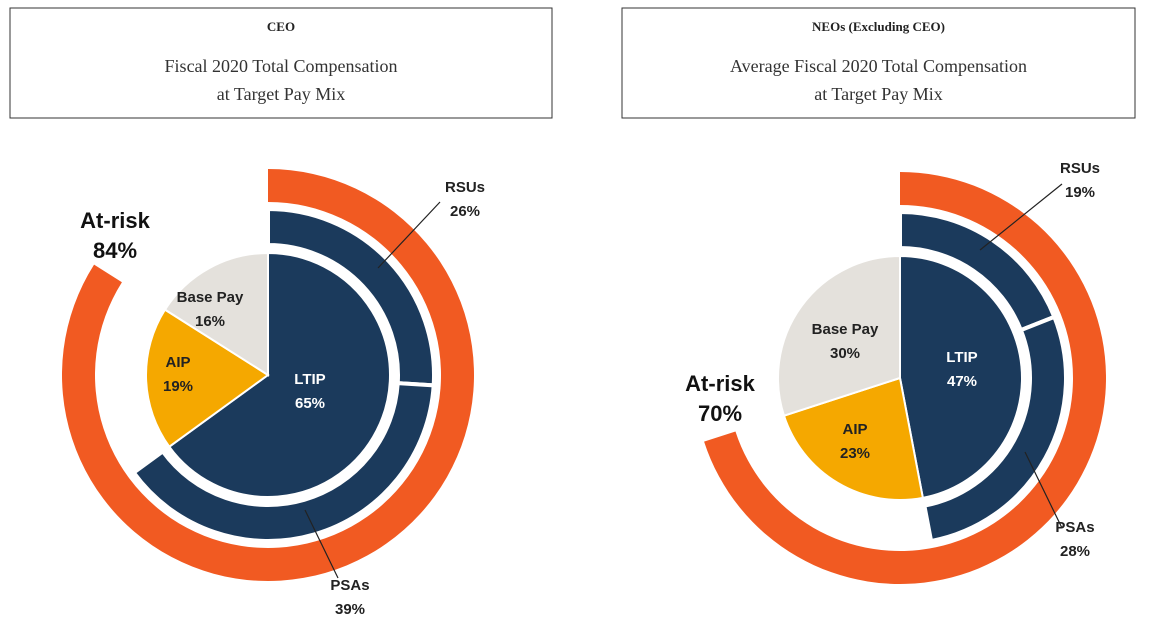 The image size is (1151, 626). I want to click on label-value: 39%, so click(350, 609).